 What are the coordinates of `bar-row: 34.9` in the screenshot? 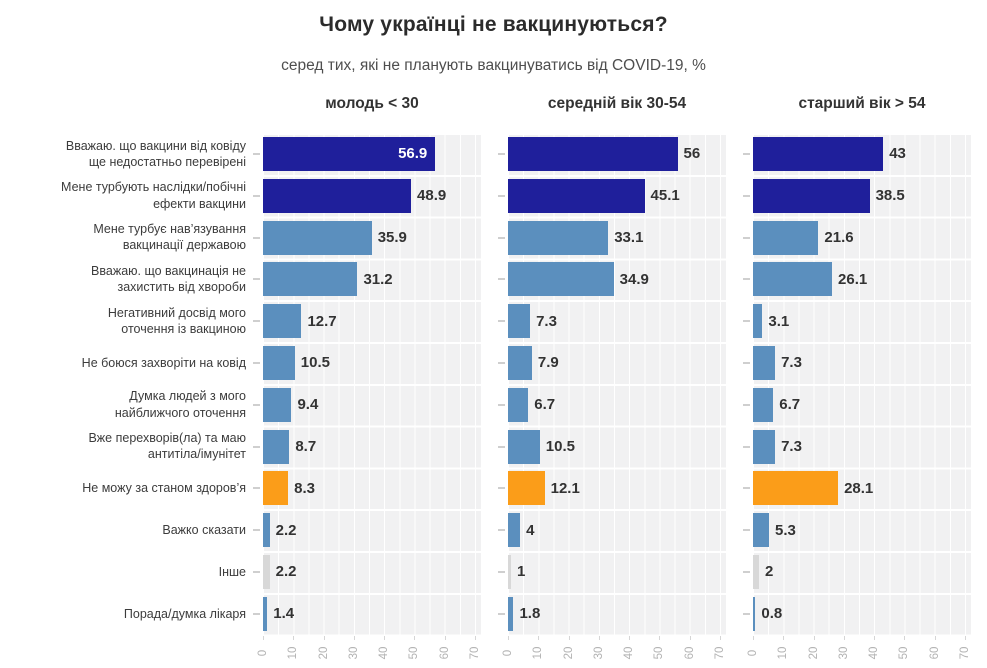 It's located at (612, 279).